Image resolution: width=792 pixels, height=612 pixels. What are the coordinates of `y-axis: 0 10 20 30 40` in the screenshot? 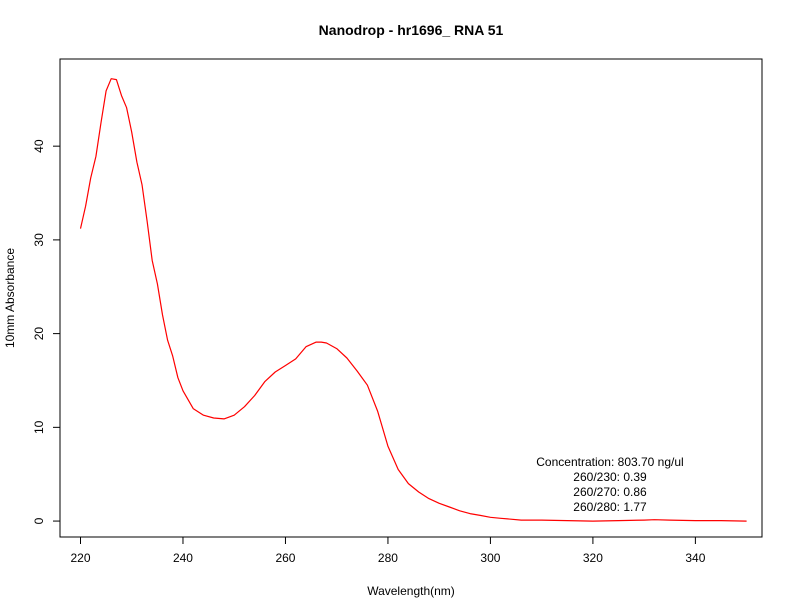 It's located at (46, 331).